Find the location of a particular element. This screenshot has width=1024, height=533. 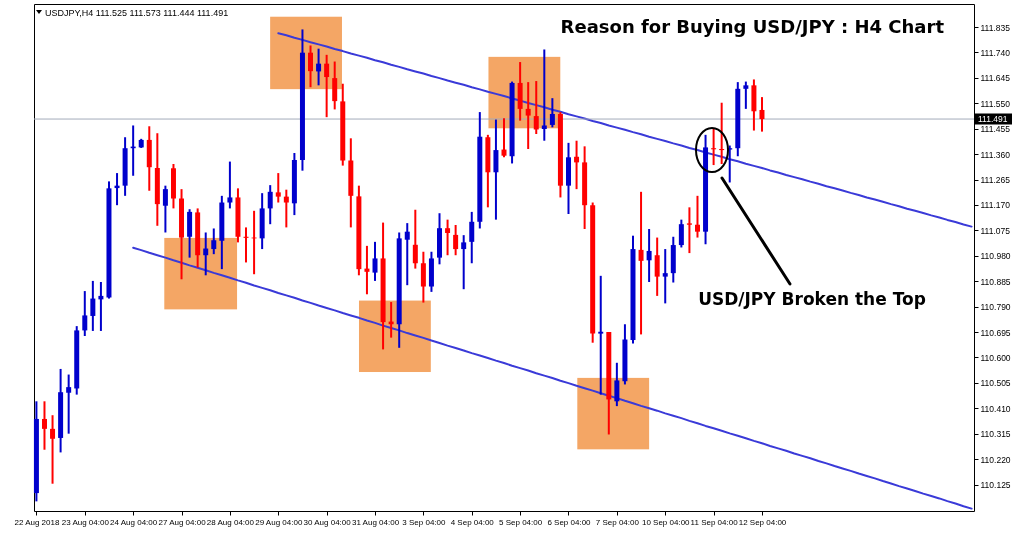

y-tick-label: 111.740 is located at coordinates (995, 52).